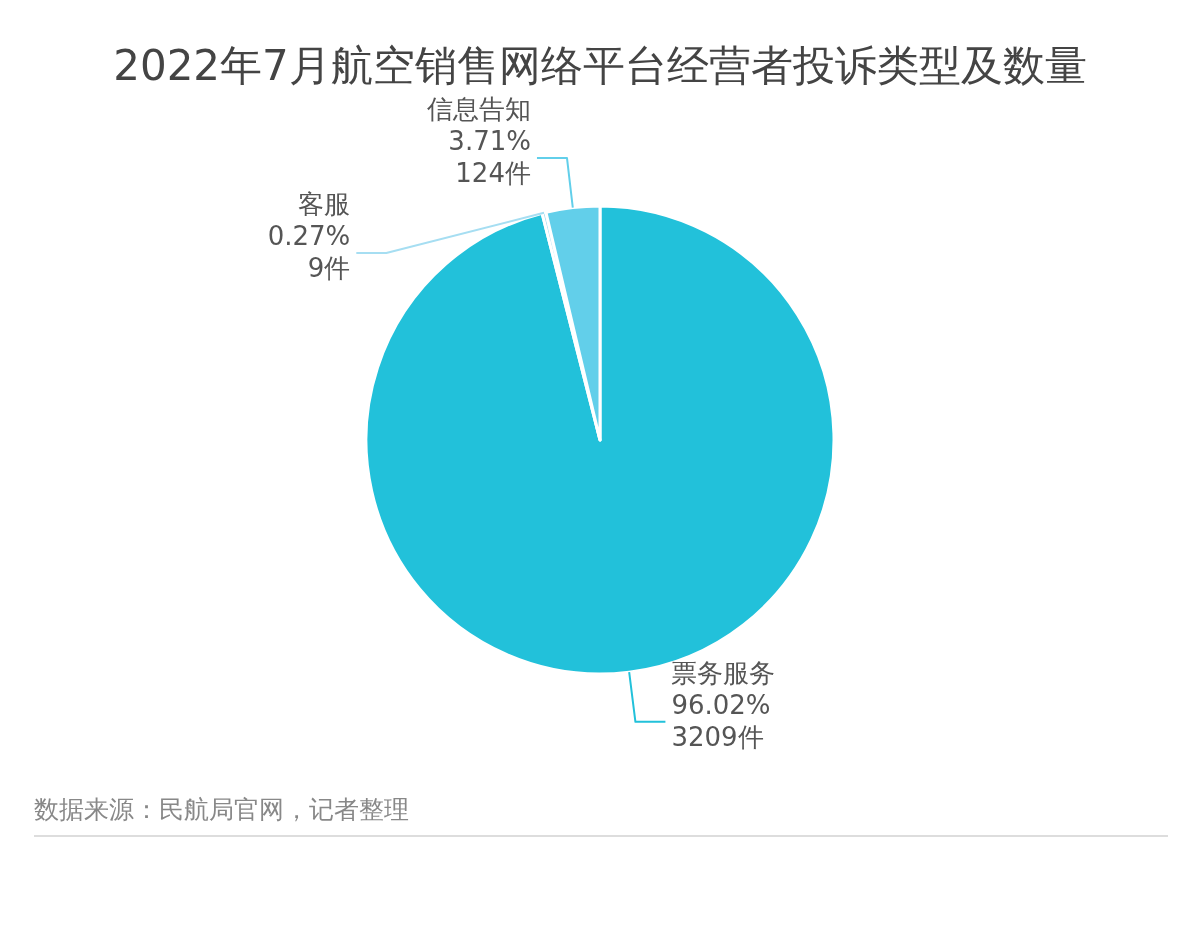 This screenshot has height=940, width=1200. I want to click on data-label: 96.02% 3209件, so click(721, 720).